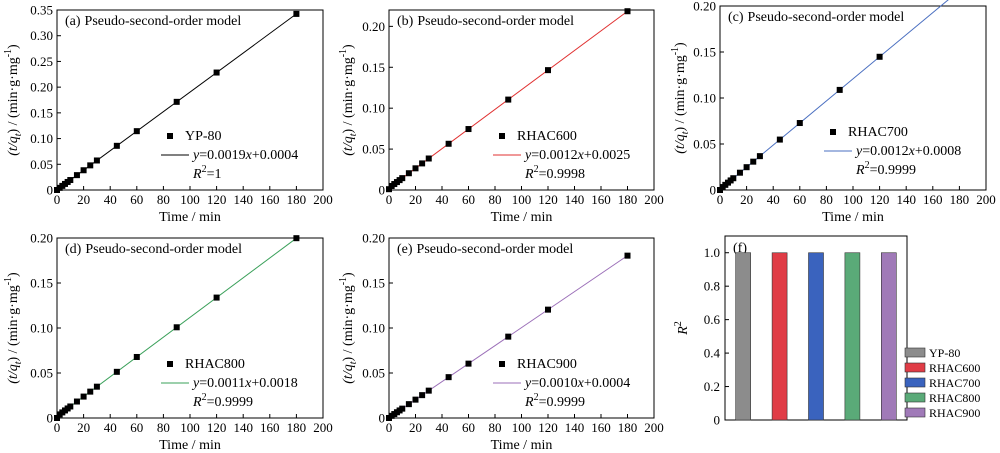 The image size is (1000, 453). What do you see at coordinates (712, 319) in the screenshot?
I see `y-tick-label: 0.6` at bounding box center [712, 319].